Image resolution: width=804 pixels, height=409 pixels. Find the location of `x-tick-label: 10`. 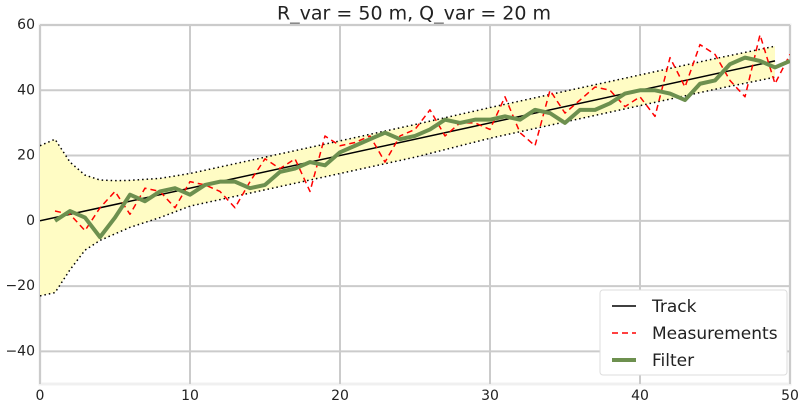

x-tick-label: 10 is located at coordinates (190, 396).